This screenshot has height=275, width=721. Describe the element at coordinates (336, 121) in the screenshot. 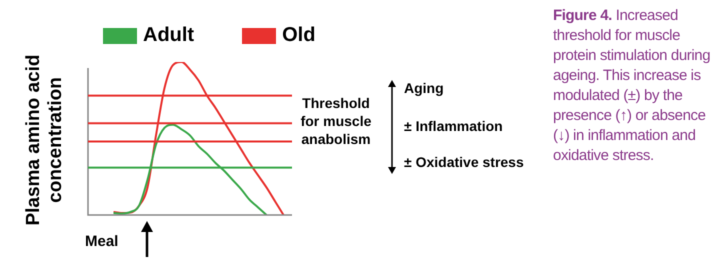

I see `text: Threshold for muscle anabolism` at that location.